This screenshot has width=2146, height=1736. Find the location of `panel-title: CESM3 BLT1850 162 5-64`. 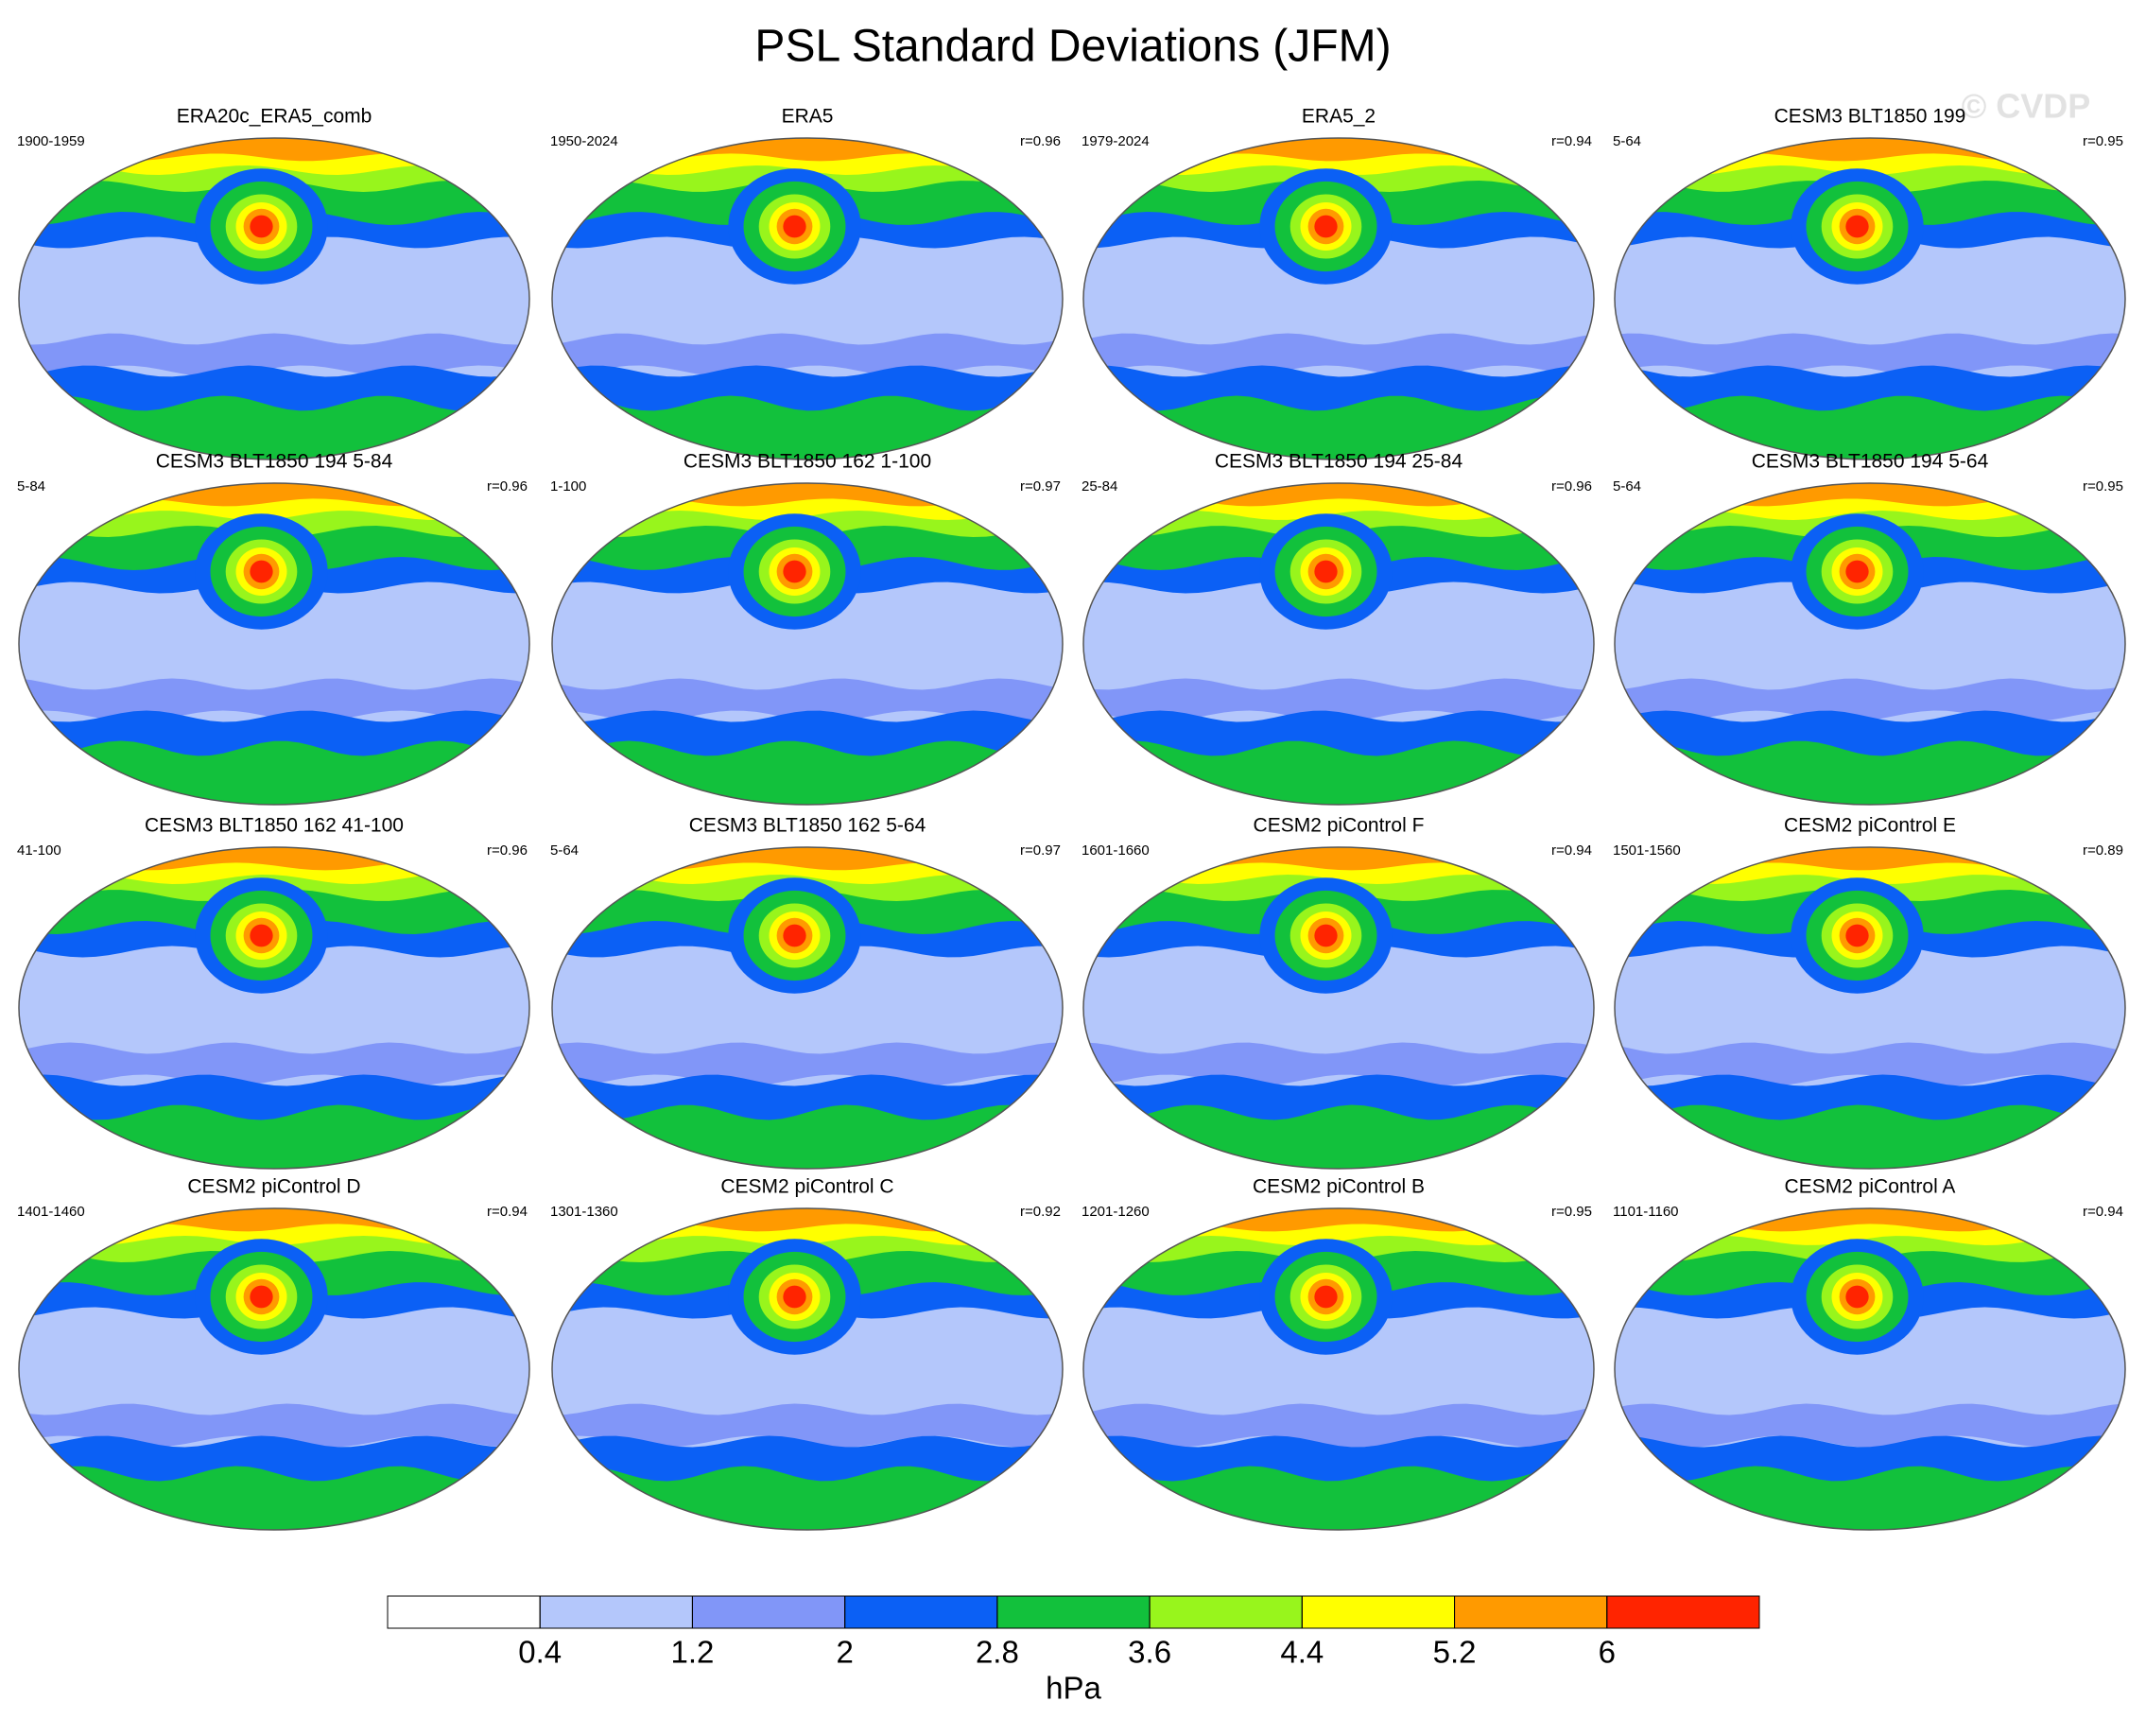

panel-title: CESM3 BLT1850 162 5-64 is located at coordinates (807, 826).